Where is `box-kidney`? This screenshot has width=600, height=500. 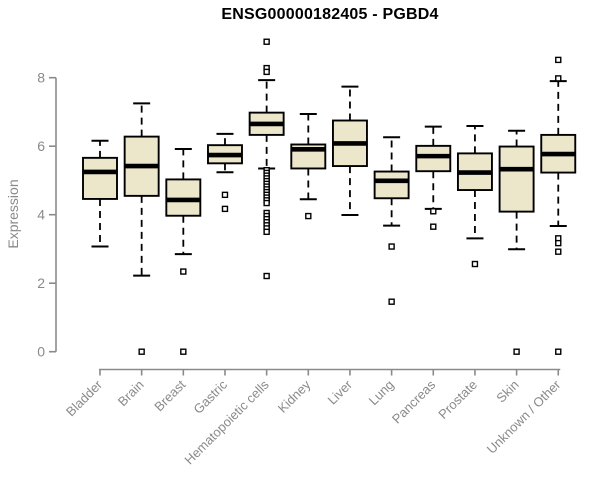
box-kidney is located at coordinates (308, 166).